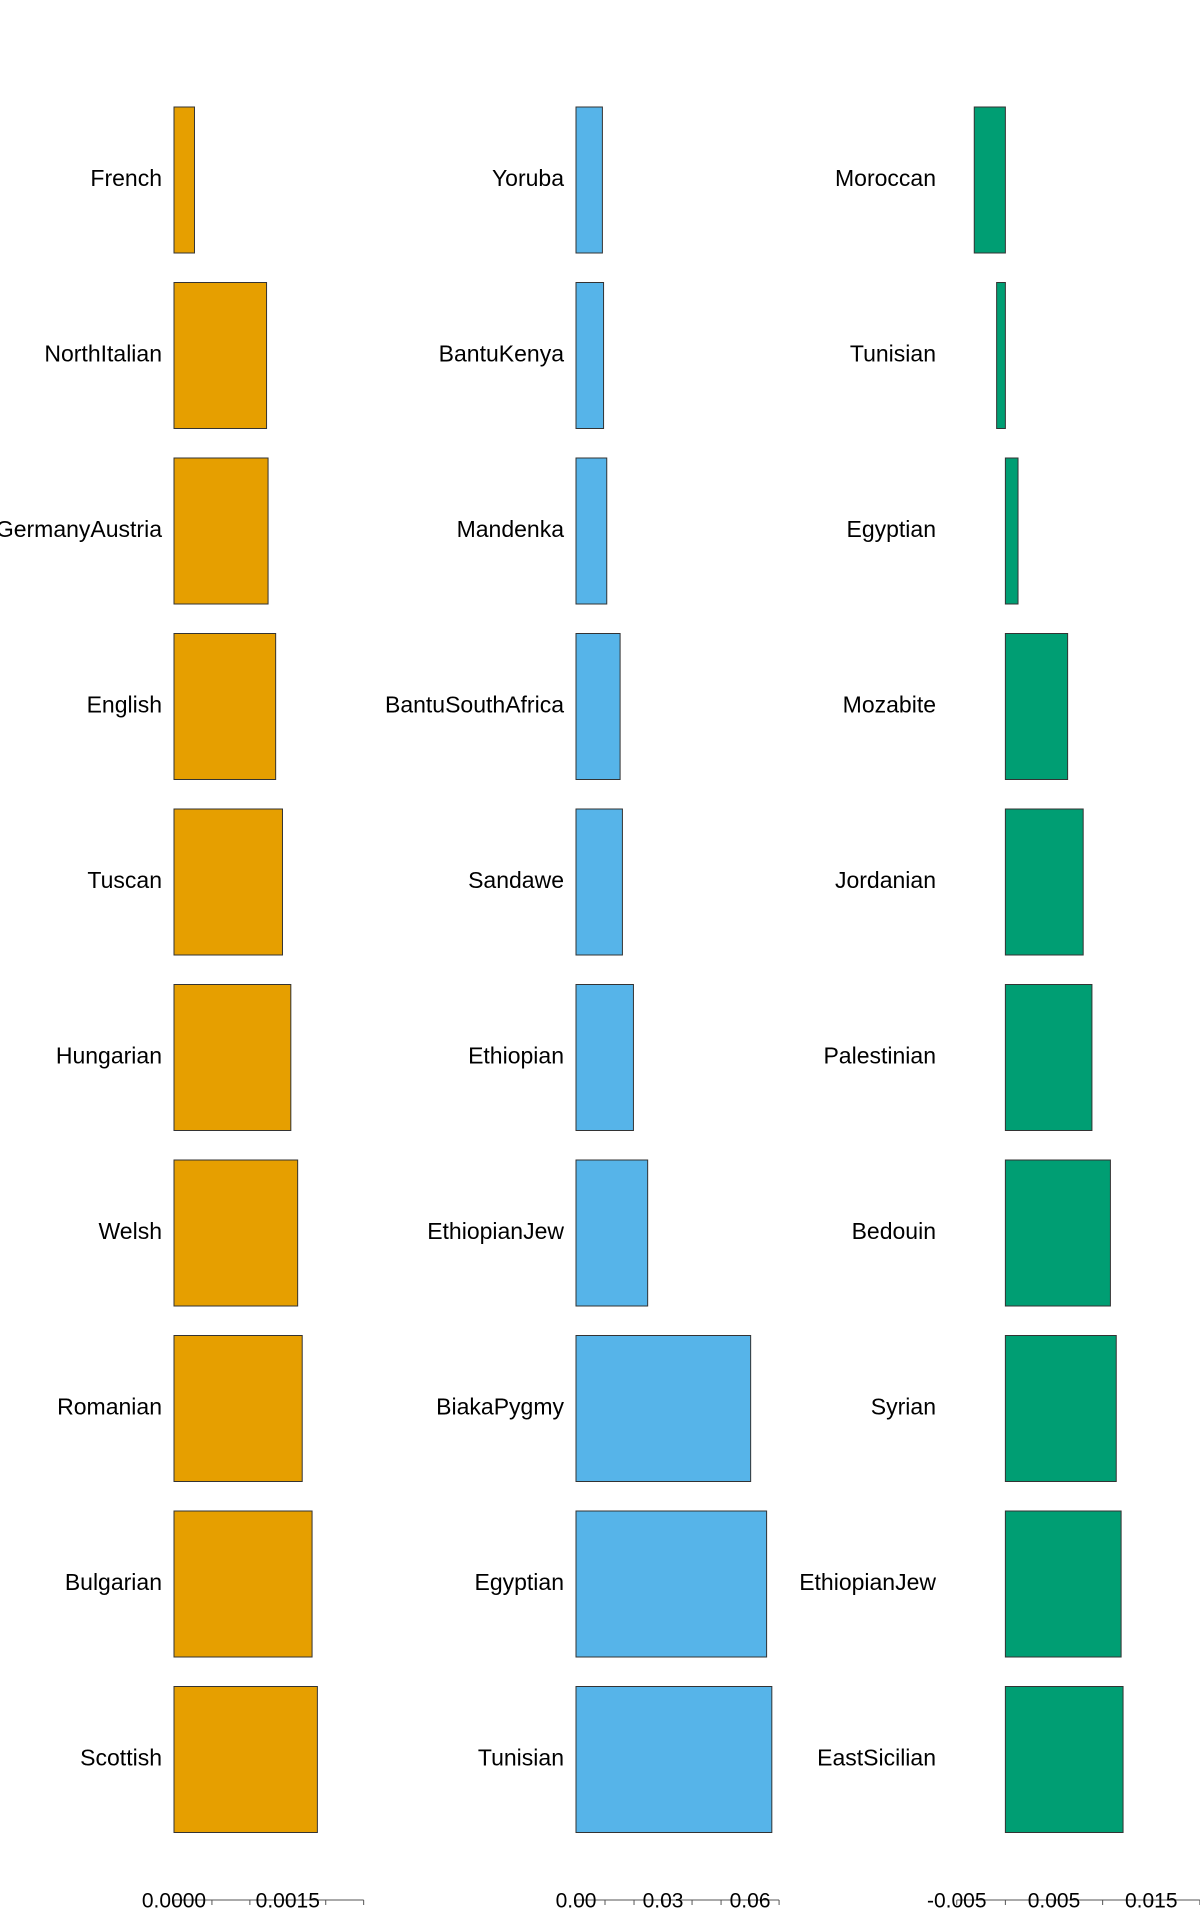 This screenshot has width=1200, height=1920. What do you see at coordinates (124, 705) in the screenshot?
I see `category-label: English` at bounding box center [124, 705].